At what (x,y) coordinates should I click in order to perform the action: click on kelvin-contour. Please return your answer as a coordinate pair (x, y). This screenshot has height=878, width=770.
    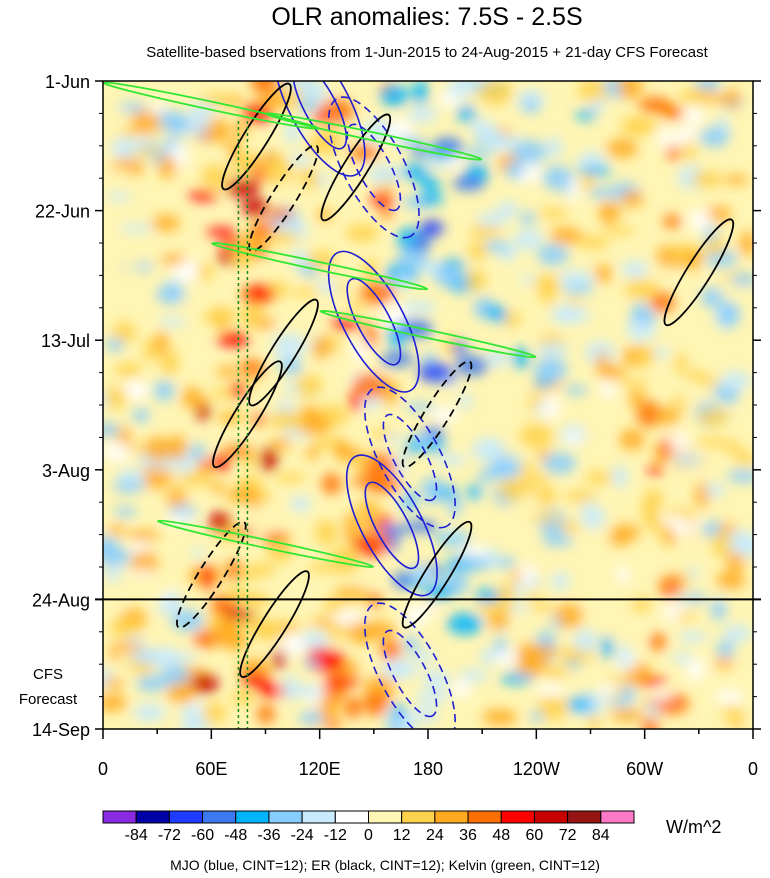
    Looking at the image, I should click on (428, 334).